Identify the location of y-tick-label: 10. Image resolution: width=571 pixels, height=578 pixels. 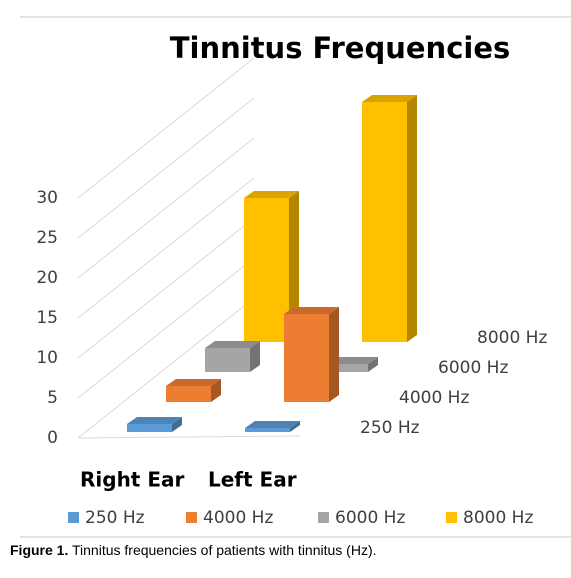
(47, 358).